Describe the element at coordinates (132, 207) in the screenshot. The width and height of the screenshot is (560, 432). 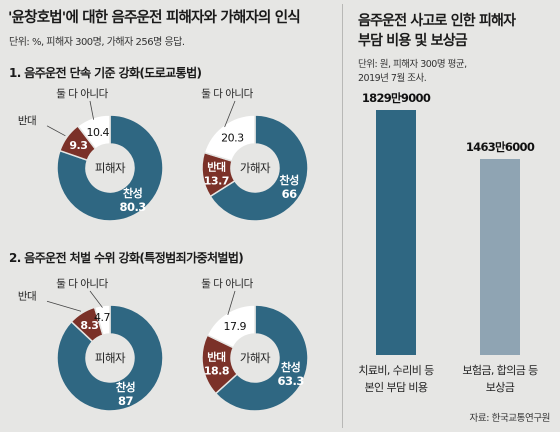
I see `slice-value-label: 80.3` at that location.